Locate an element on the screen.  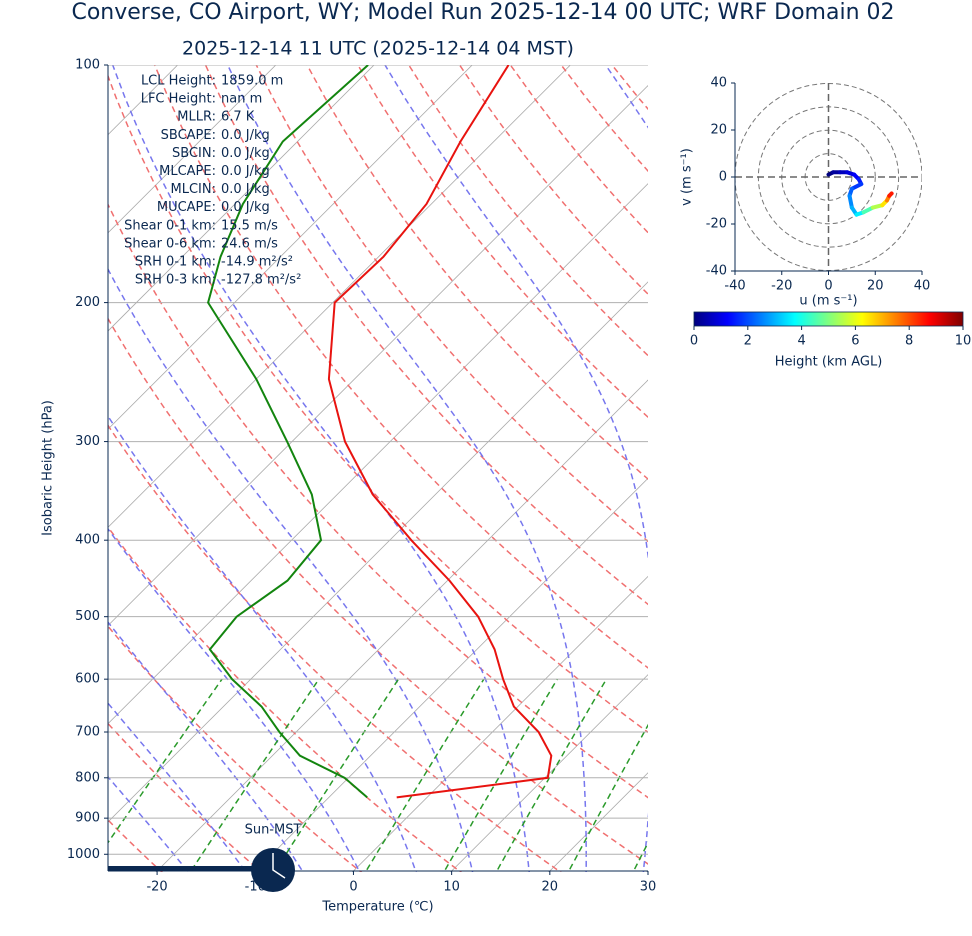
param-label: LFC Height: is located at coordinates (178, 99).